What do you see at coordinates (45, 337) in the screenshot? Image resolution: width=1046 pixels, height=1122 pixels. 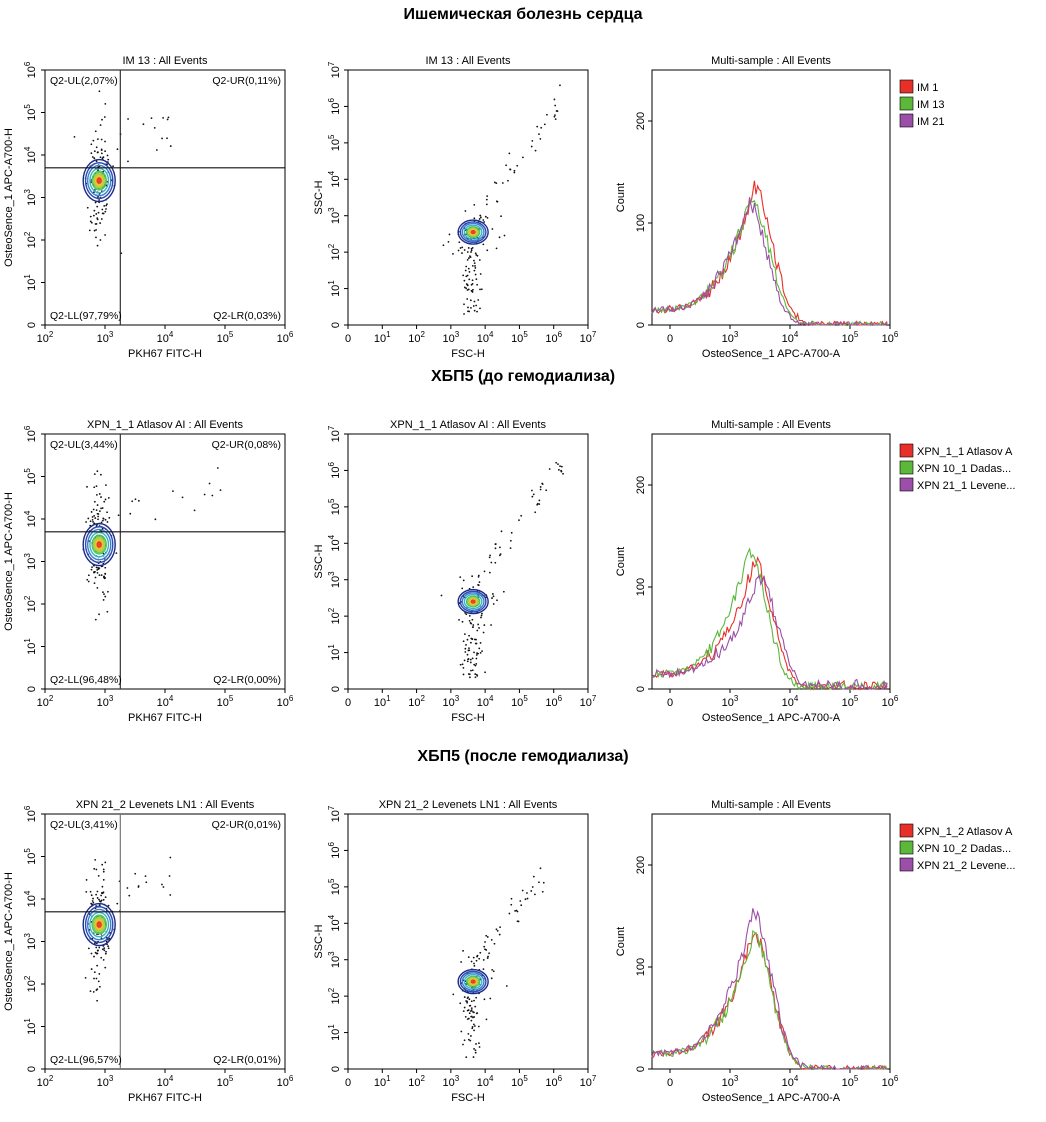 I see `x-tick-label: 10²` at bounding box center [45, 337].